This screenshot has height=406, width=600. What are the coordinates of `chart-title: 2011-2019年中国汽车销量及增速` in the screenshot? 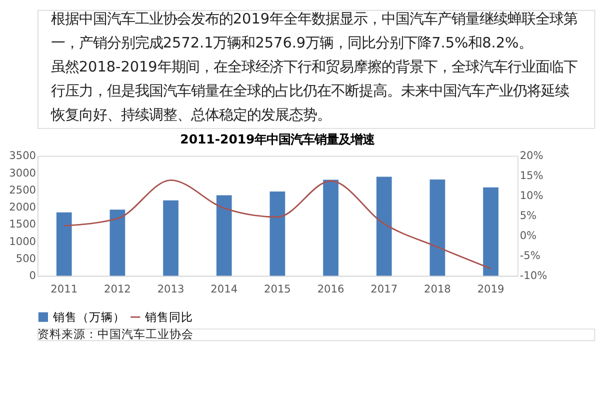 It's located at (278, 138).